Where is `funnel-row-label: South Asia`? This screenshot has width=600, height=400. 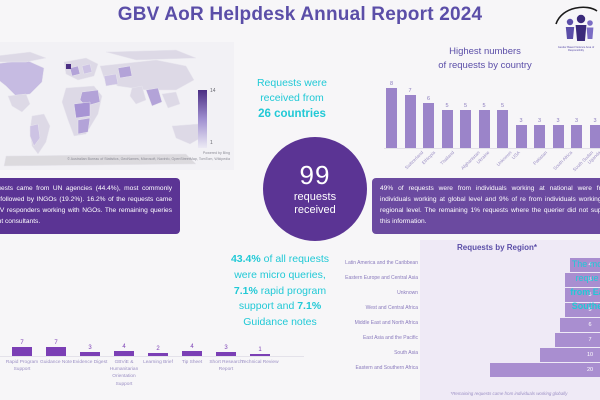
funnel-row-label: South Asia is located at coordinates (406, 353).